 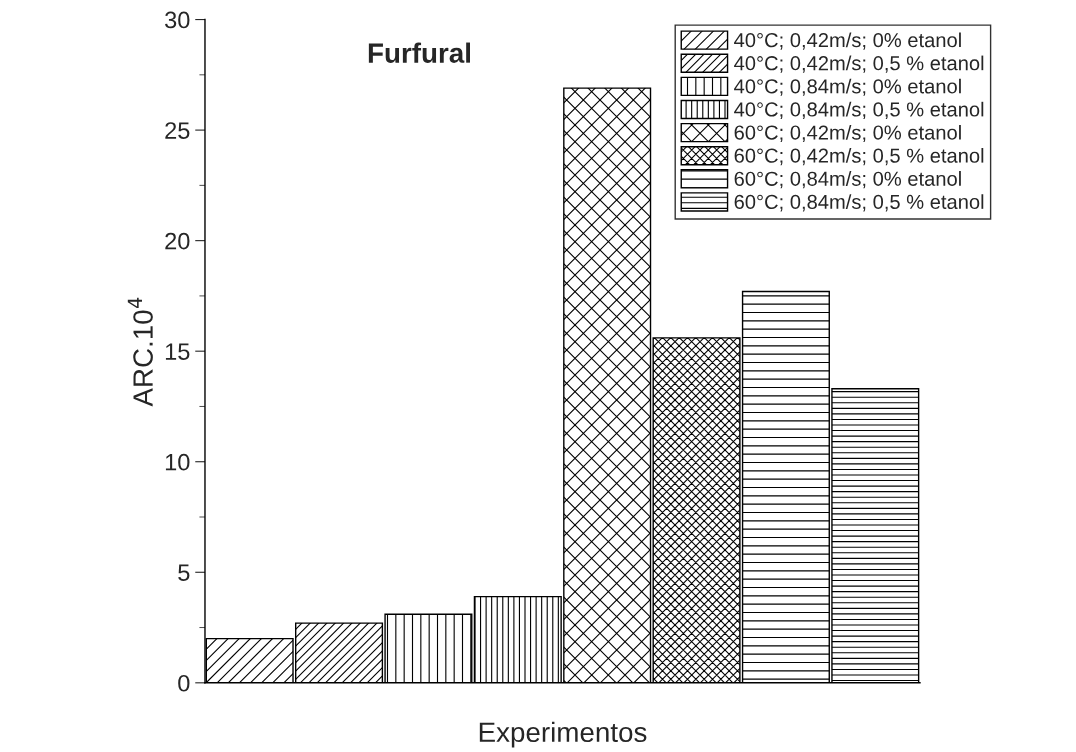 I want to click on legend-label: 60°C; 0,42m/s; 0% etanol, so click(x=847, y=133).